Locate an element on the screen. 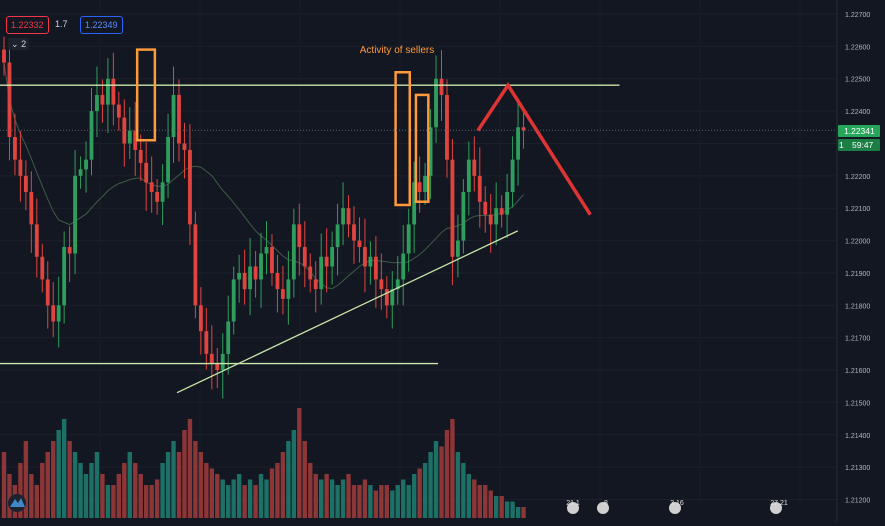 This screenshot has width=885, height=526. obscured-axis-label: 1 is located at coordinates (841, 145).